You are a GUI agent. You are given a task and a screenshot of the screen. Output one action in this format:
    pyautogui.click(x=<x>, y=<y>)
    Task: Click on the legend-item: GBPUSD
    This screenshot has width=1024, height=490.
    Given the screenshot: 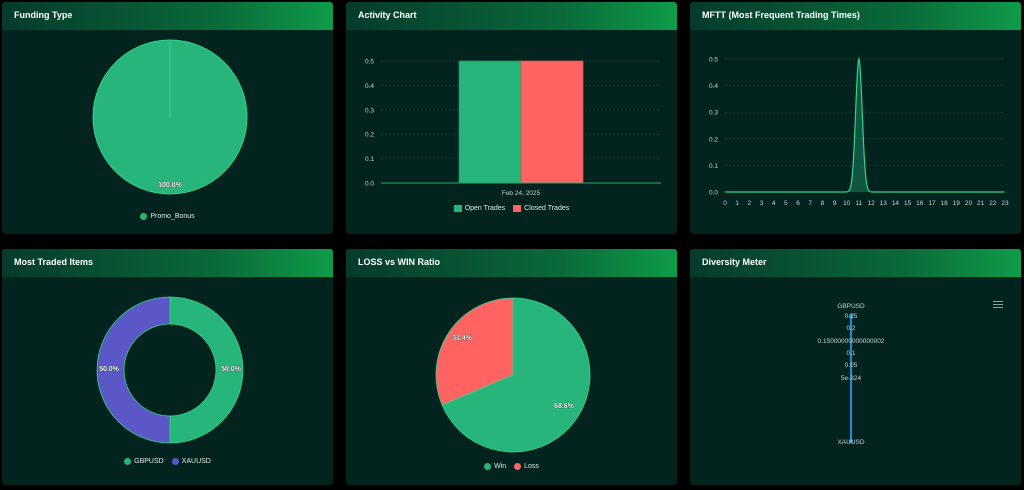 What is the action you would take?
    pyautogui.click(x=144, y=461)
    